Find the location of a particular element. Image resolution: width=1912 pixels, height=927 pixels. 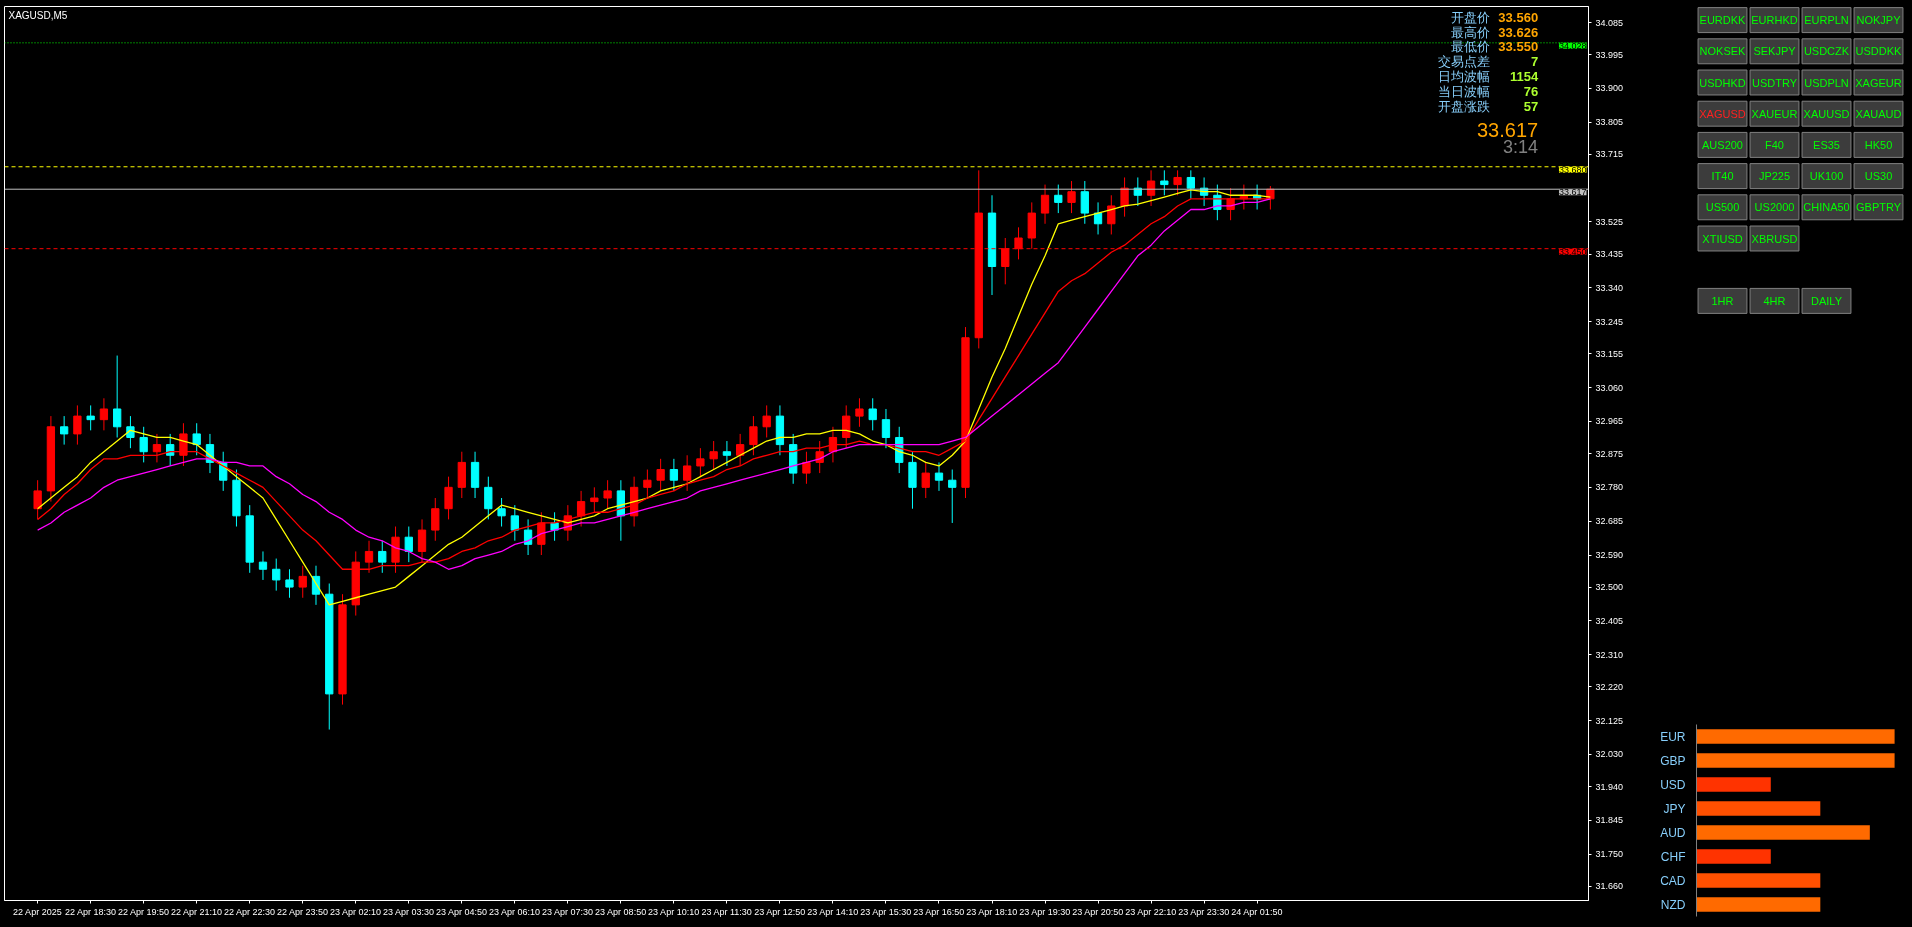

text: JP225 is located at coordinates (1774, 176).